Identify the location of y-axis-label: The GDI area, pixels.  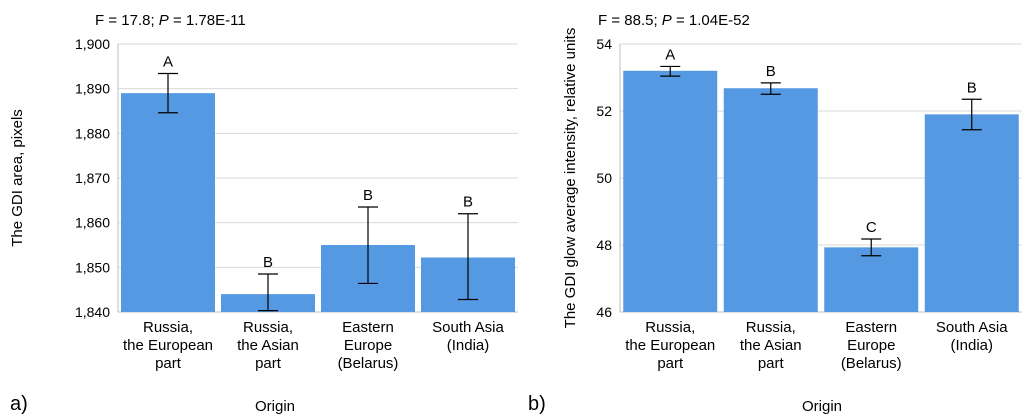
(17, 178).